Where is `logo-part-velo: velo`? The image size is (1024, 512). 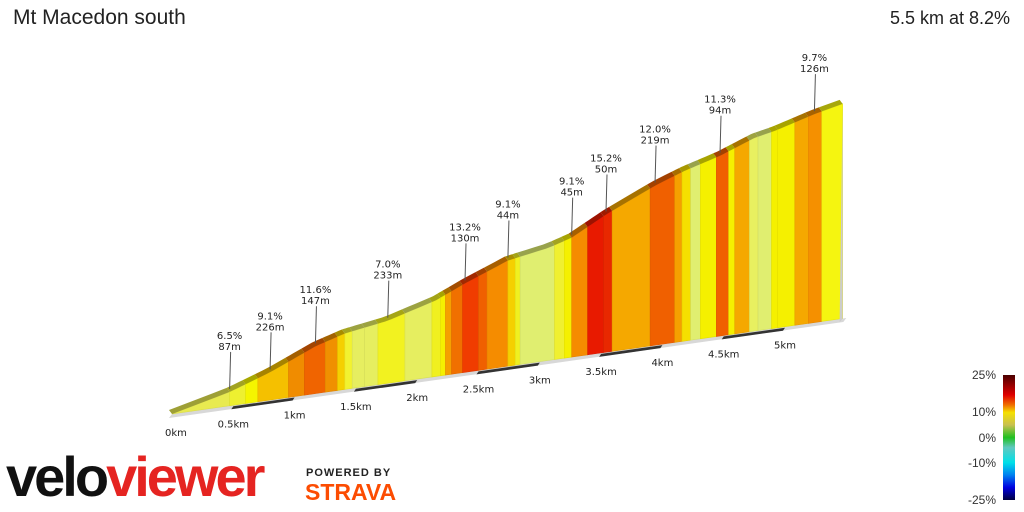 logo-part-velo: velo is located at coordinates (57, 476).